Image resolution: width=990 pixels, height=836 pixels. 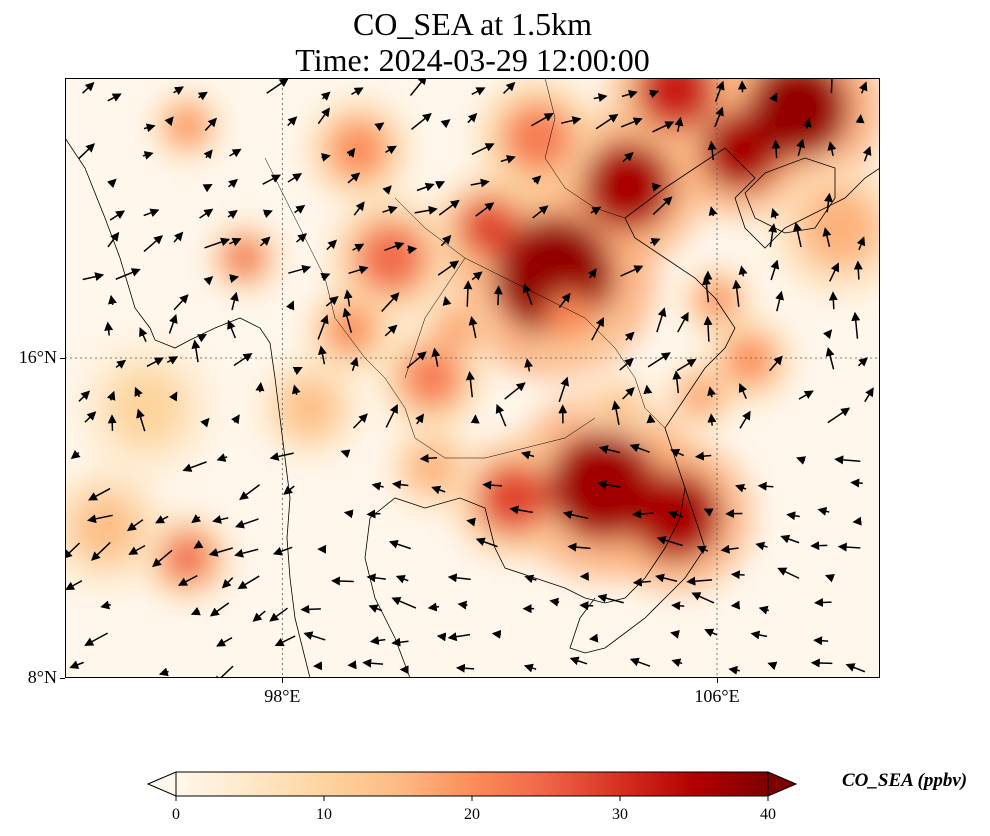 What do you see at coordinates (790, 195) in the screenshot?
I see `coastline-hainan` at bounding box center [790, 195].